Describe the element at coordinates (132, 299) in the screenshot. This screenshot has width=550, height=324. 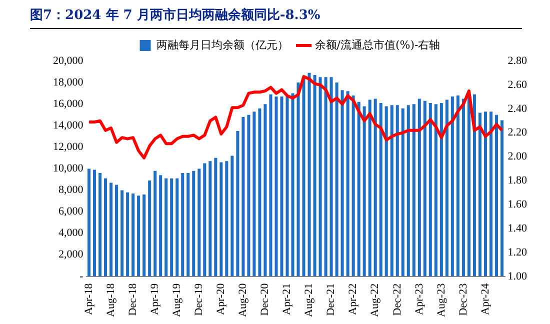
I see `x-tick-label: Dec-18` at that location.